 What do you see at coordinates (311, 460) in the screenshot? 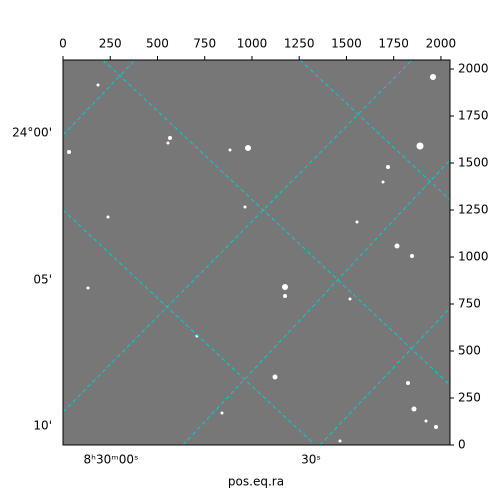
I see `ra-label: 30ˢ` at bounding box center [311, 460].